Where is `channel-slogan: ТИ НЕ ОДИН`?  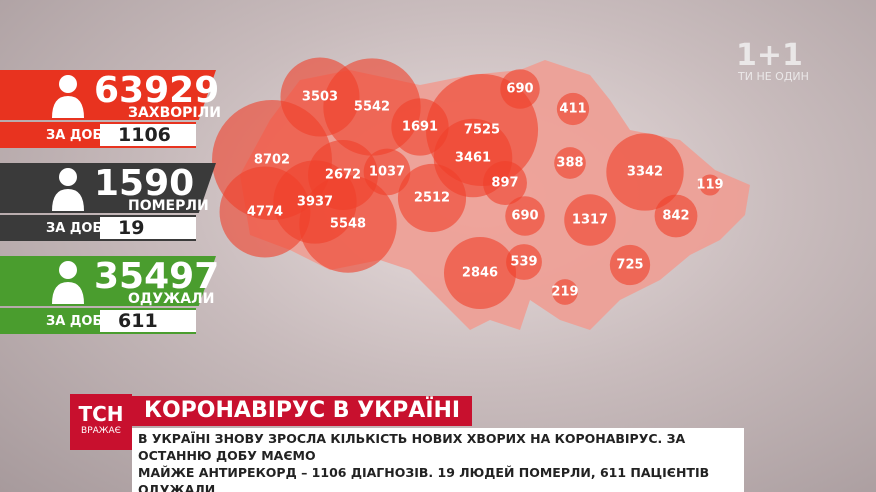
channel-slogan: ТИ НЕ ОДИН is located at coordinates (773, 76).